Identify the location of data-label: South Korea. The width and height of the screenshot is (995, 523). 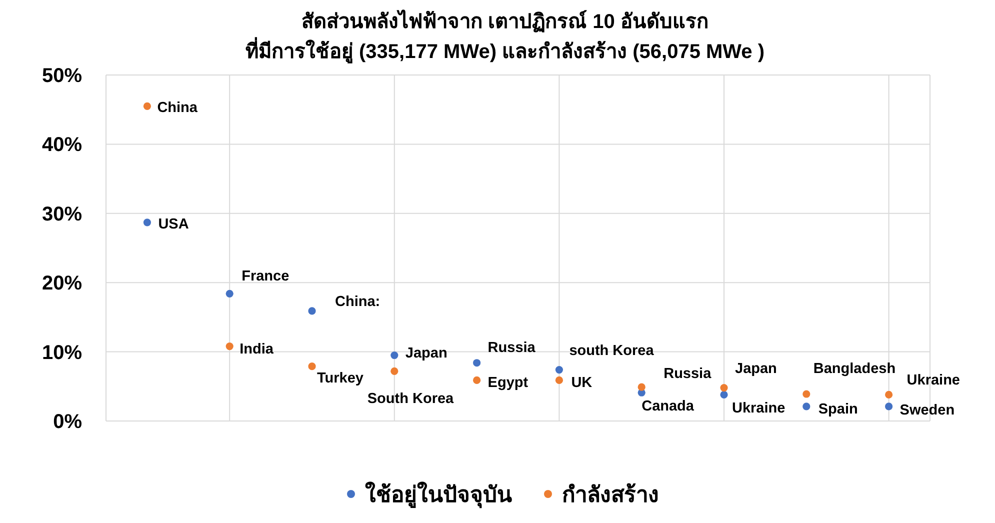
(411, 399).